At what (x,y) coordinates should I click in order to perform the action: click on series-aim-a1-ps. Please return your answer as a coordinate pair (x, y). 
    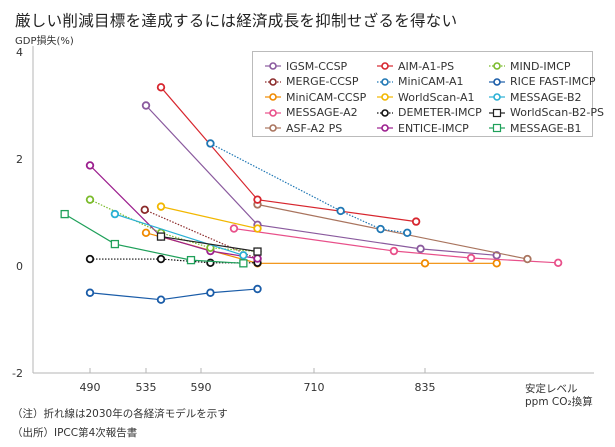
    Looking at the image, I should click on (288, 154).